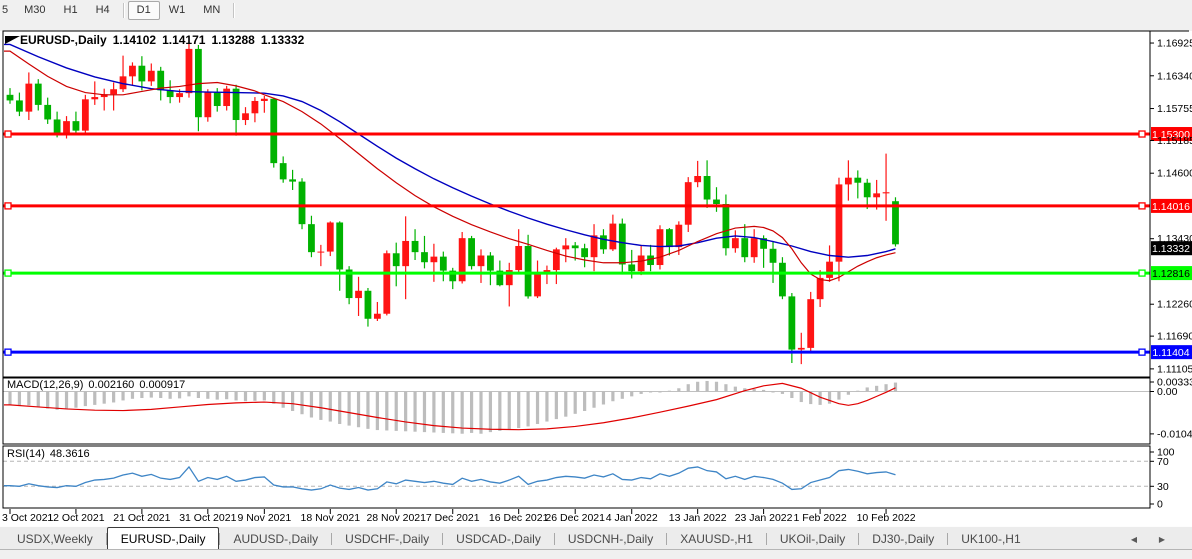  What do you see at coordinates (63, 40) in the screenshot?
I see `chart-symbol-label: EURUSD-,Daily` at bounding box center [63, 40].